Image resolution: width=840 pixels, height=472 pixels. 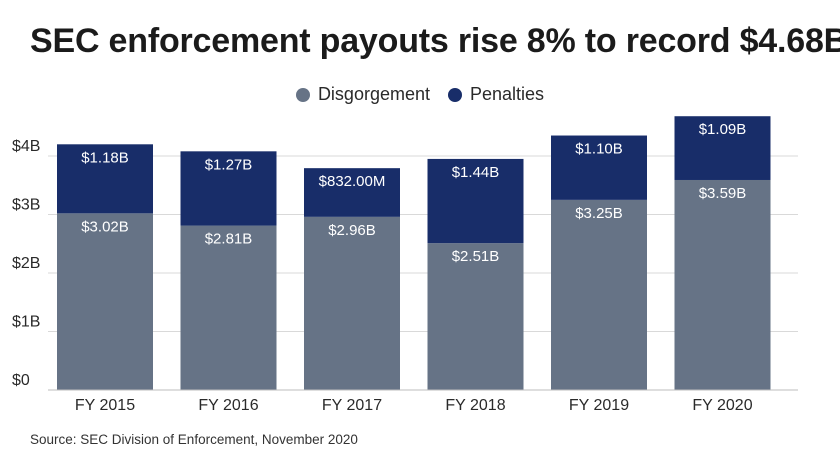 I want to click on legend-label-disgorgement: Disgorgement, so click(x=373, y=94).